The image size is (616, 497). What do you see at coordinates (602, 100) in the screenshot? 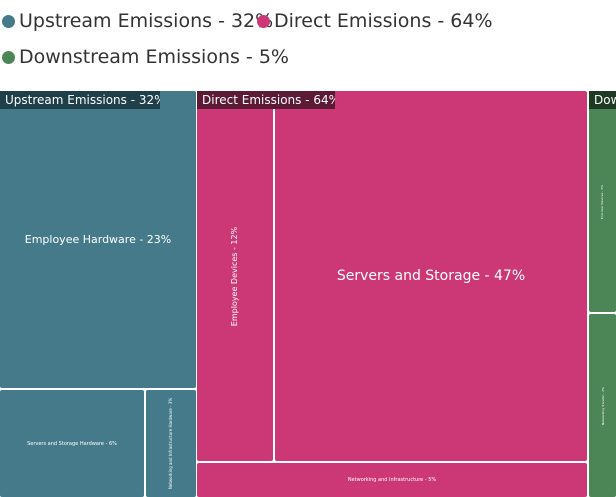
I see `treemap-group-header-downstream-emissions: Dow` at bounding box center [602, 100].